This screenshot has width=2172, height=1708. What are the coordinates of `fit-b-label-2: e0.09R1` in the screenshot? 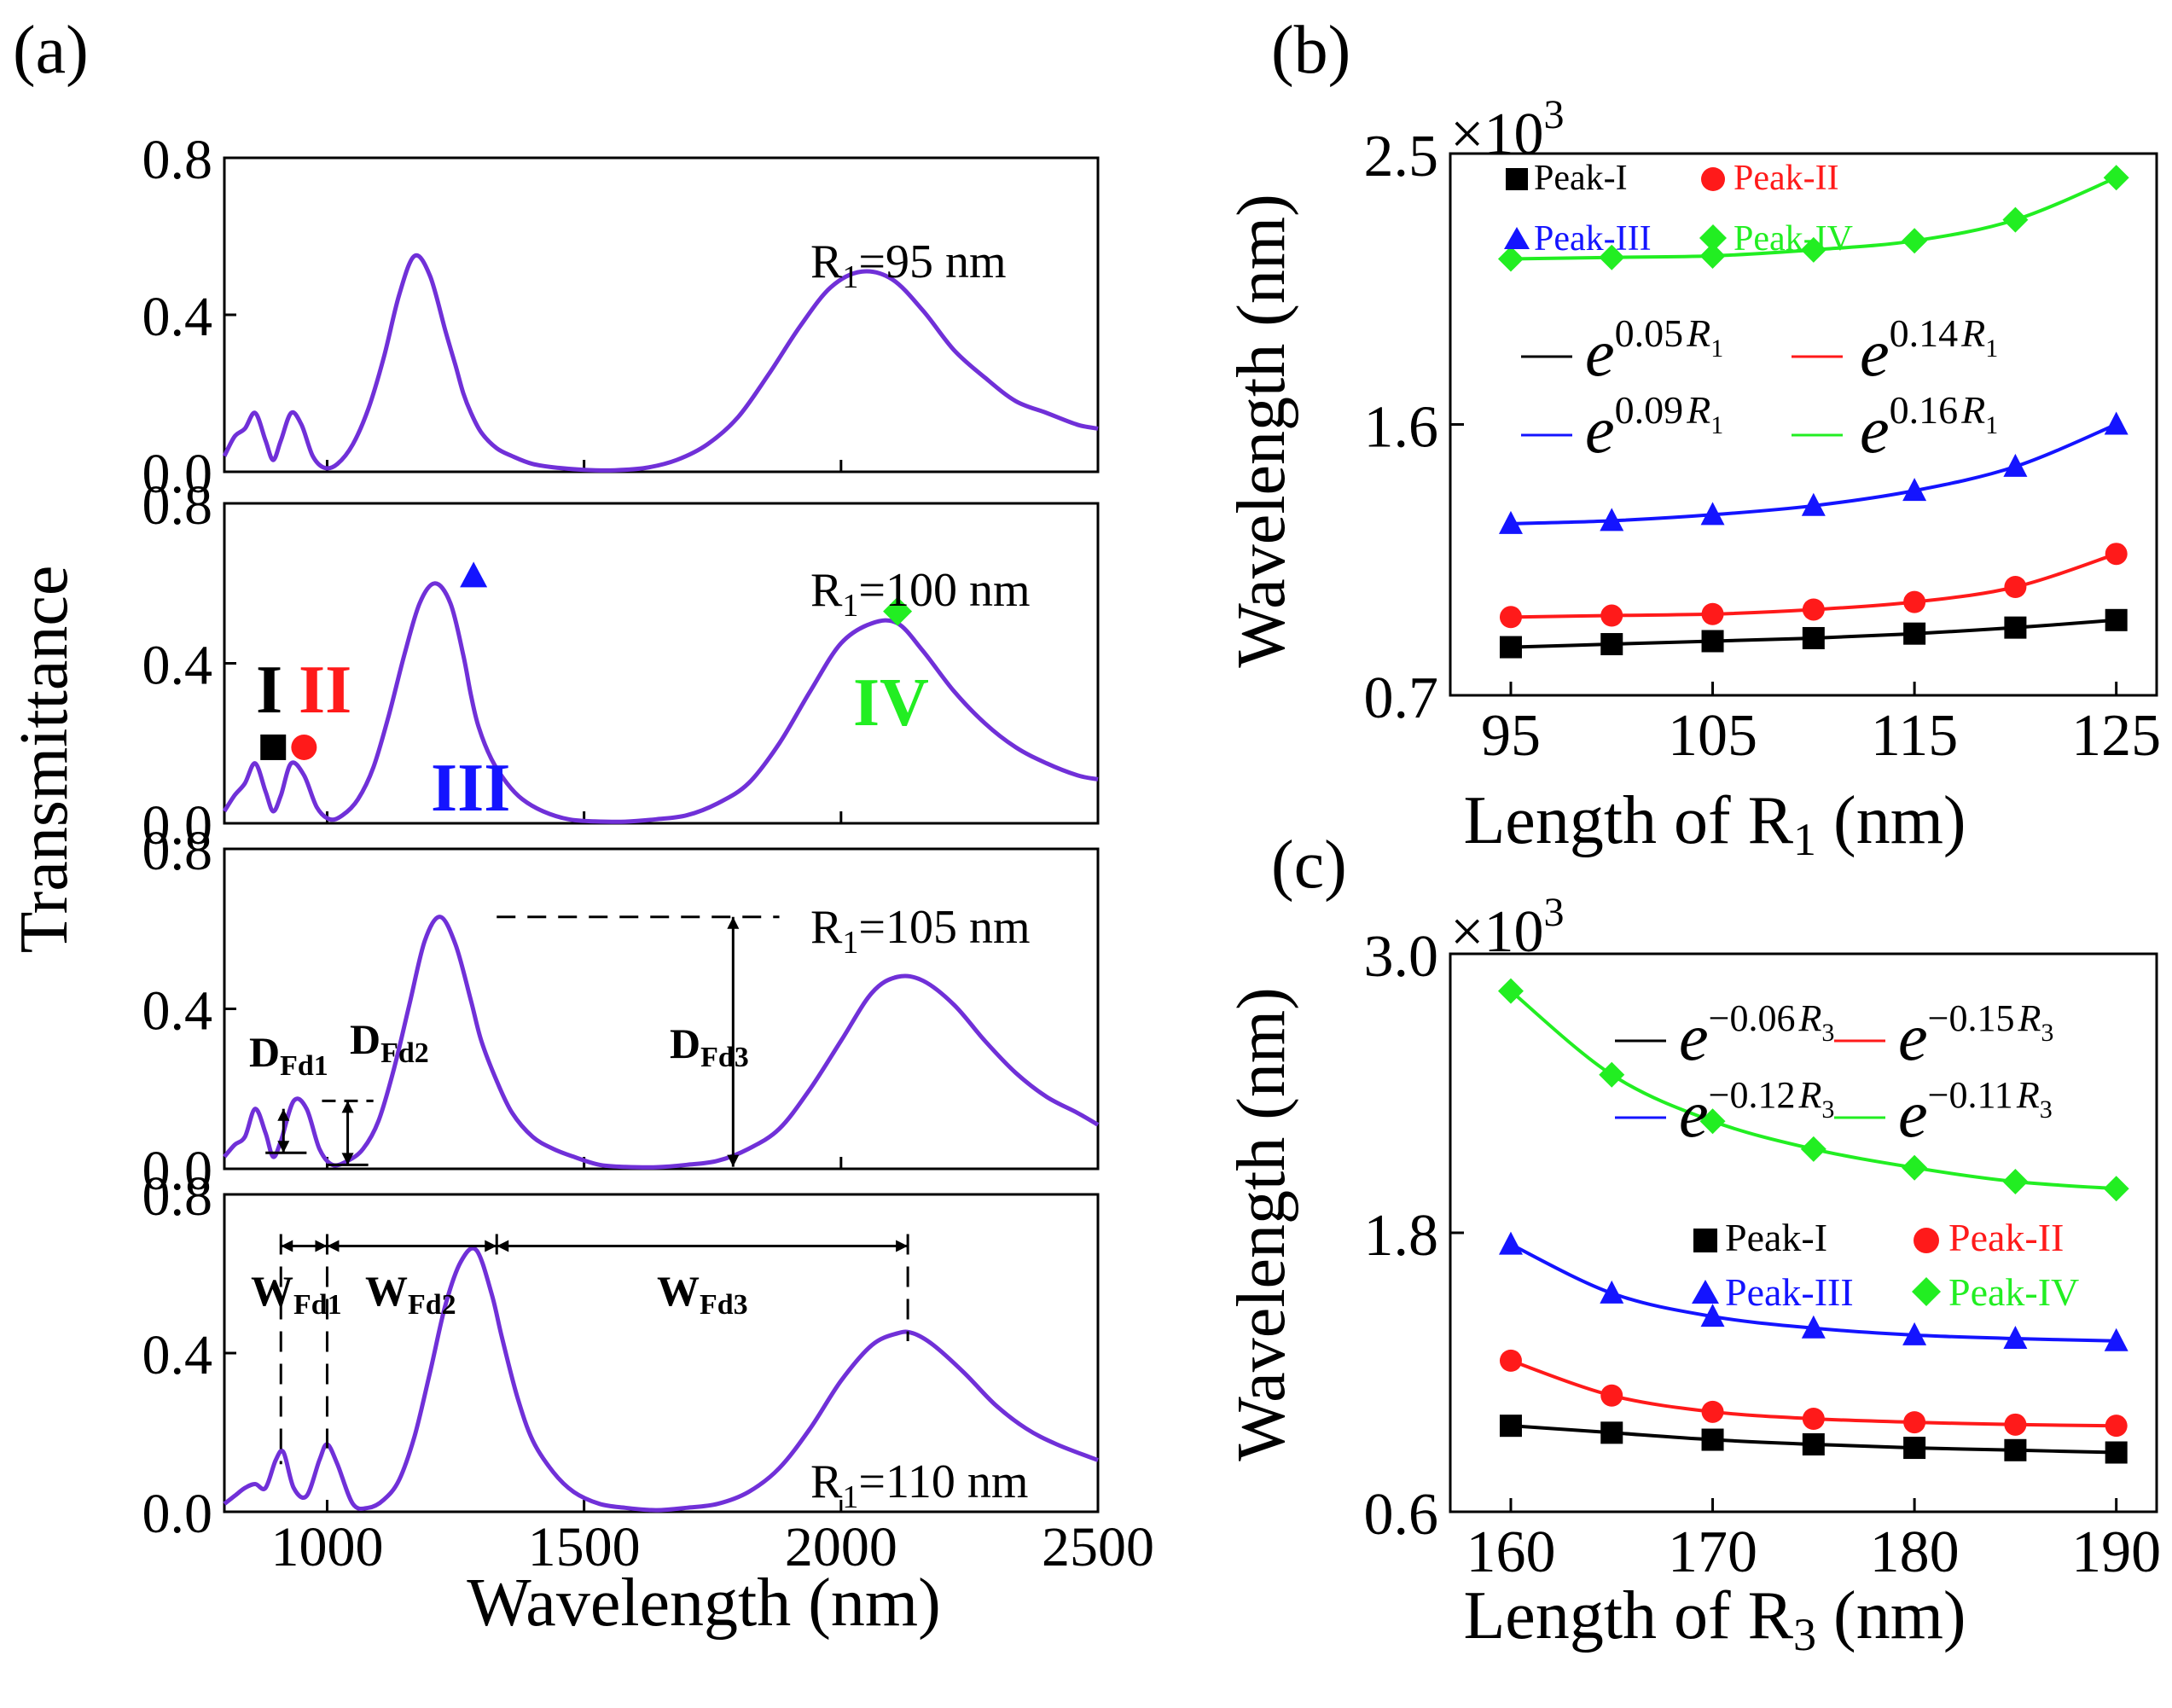 It's located at (1654, 428).